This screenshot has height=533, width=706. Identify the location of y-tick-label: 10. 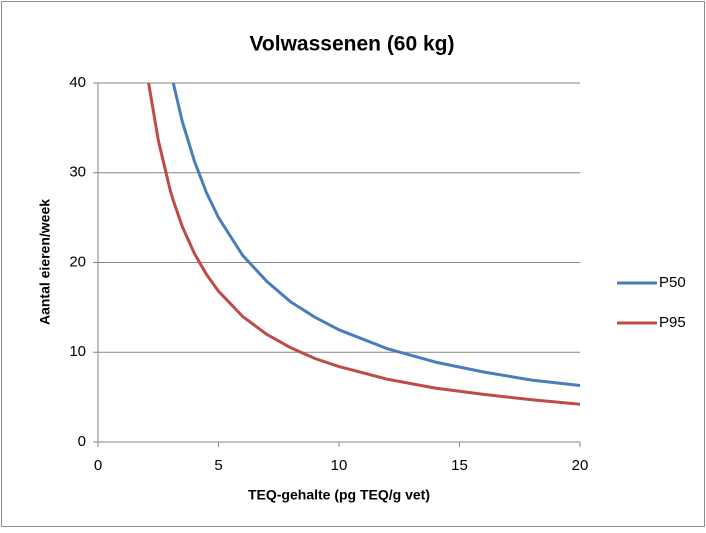
(77, 351).